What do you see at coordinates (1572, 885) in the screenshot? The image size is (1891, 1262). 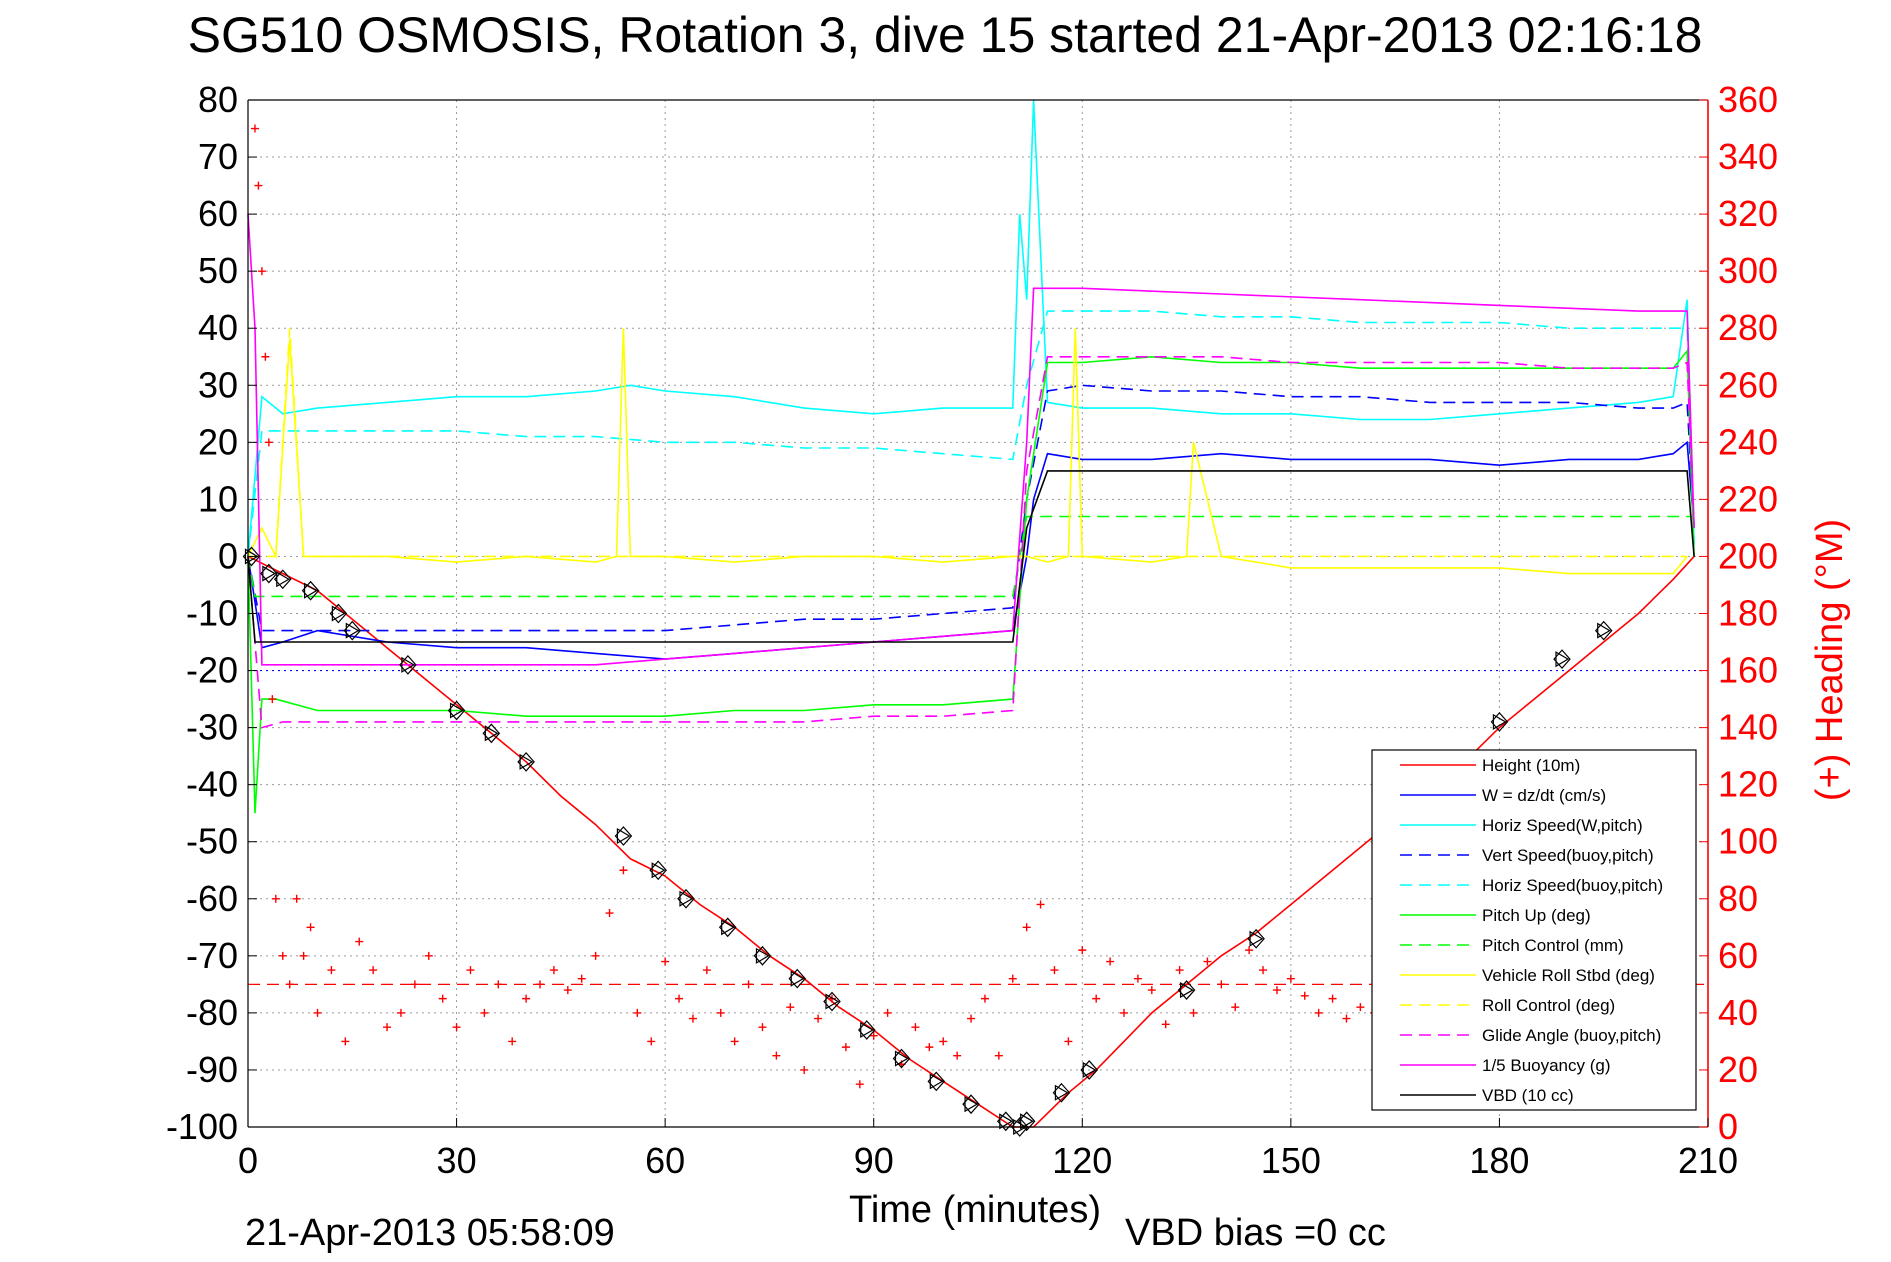 I see `legend-label: Horiz Speed(buoy,pitch)` at bounding box center [1572, 885].